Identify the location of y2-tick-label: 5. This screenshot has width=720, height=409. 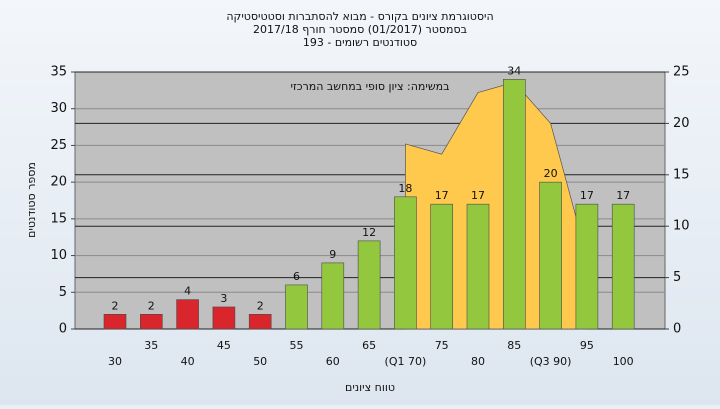
(677, 277).